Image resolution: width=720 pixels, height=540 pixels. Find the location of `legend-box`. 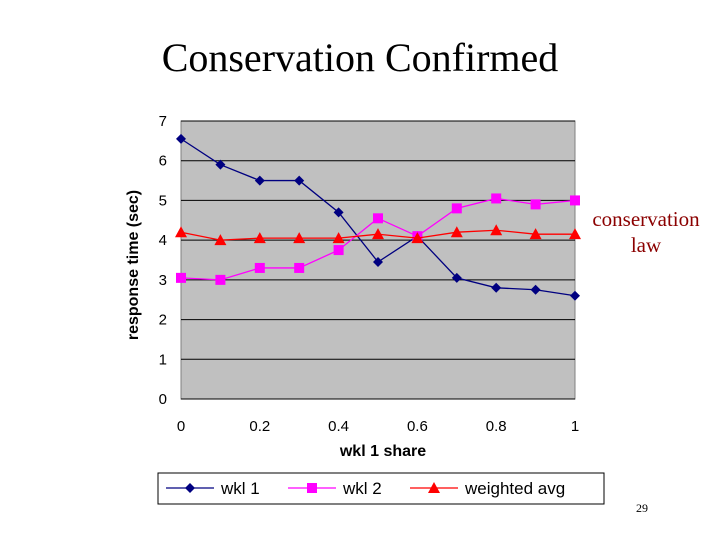

legend-box is located at coordinates (381, 488).